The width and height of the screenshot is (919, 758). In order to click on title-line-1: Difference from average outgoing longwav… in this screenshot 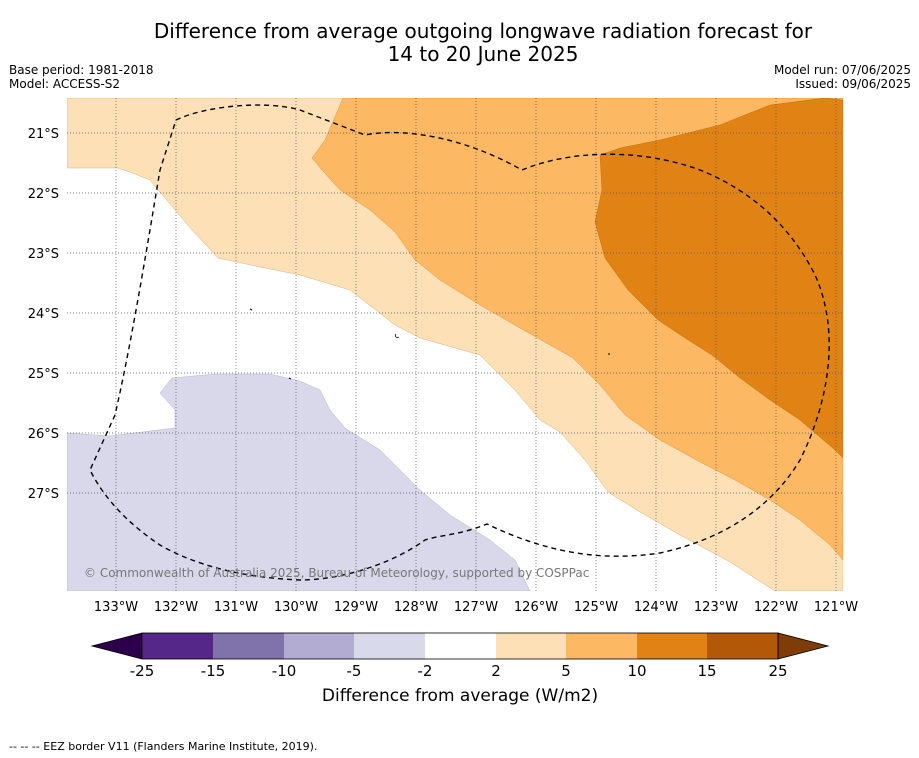, I will do `click(483, 31)`.